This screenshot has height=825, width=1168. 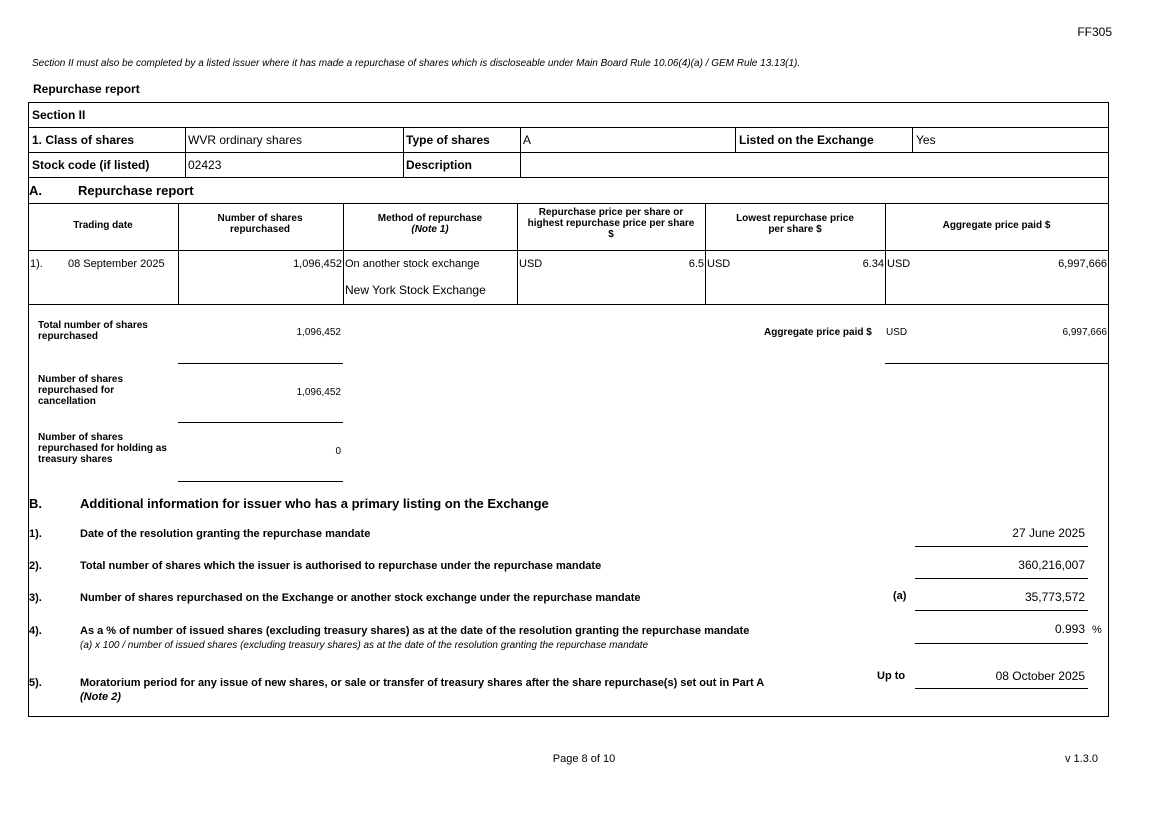 I want to click on item-tag: Up to, so click(x=891, y=676).